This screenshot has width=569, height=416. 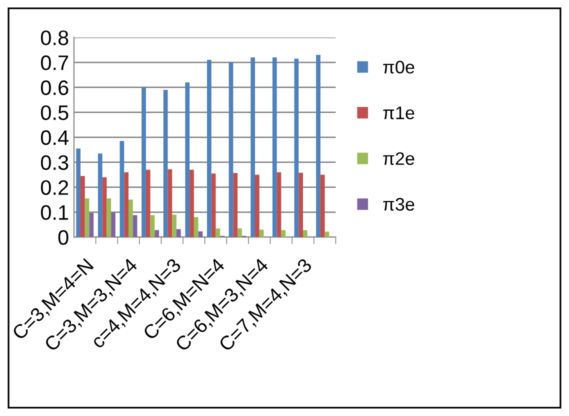 I want to click on y-tick-label: 0, so click(x=63, y=237).